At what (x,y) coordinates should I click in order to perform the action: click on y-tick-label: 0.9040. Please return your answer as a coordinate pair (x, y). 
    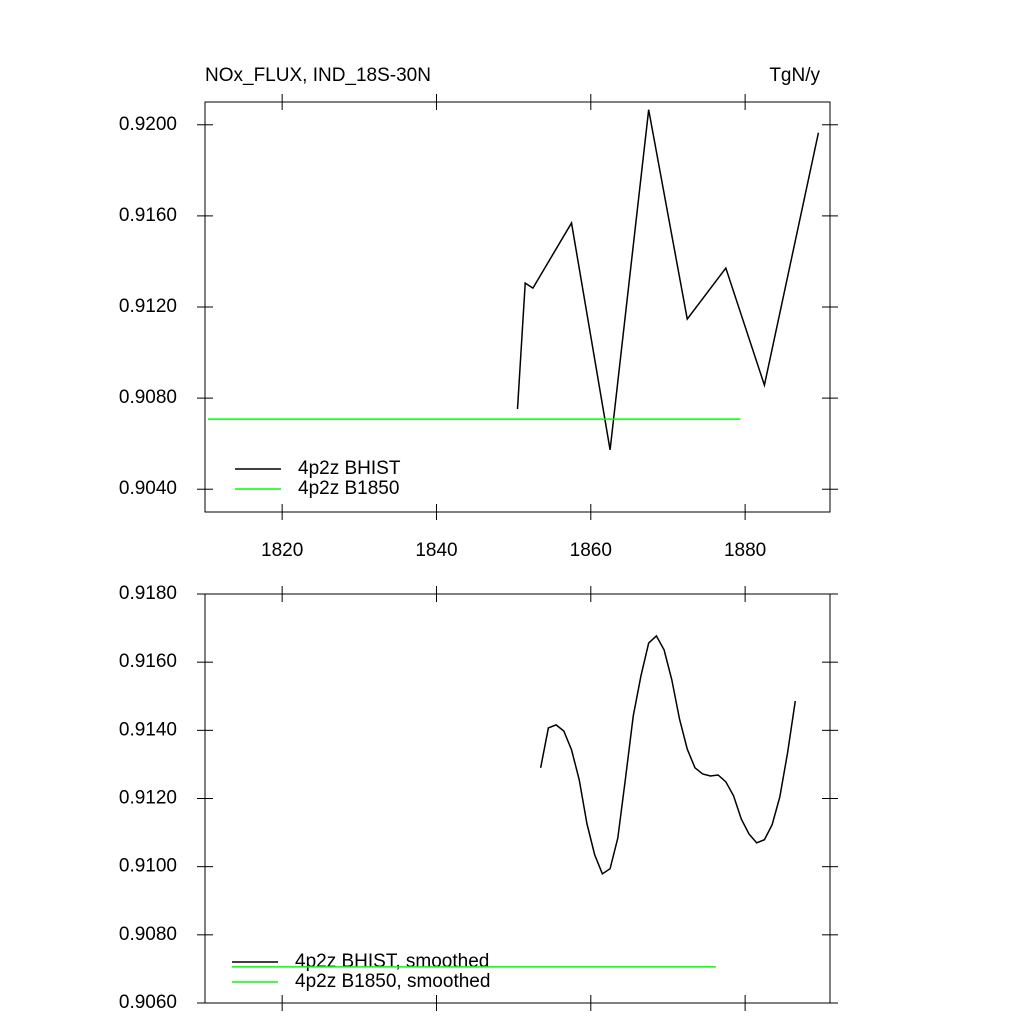
    Looking at the image, I should click on (148, 488).